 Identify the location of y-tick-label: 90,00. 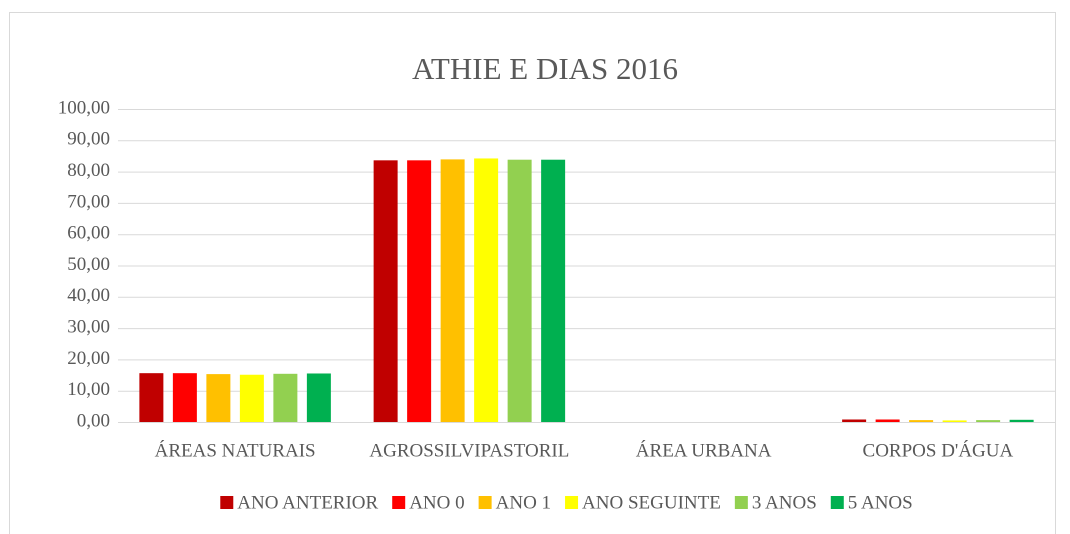
(88, 139).